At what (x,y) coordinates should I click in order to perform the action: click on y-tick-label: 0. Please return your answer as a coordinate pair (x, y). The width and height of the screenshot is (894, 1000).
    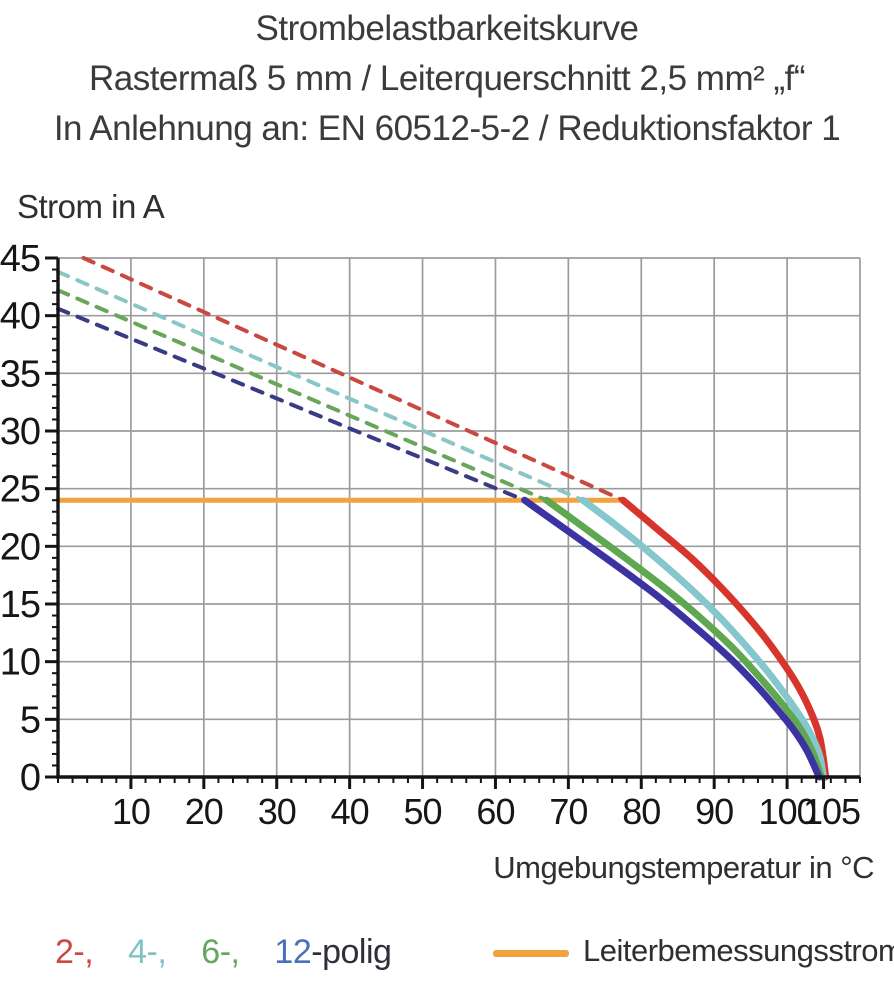
    Looking at the image, I should click on (30, 778).